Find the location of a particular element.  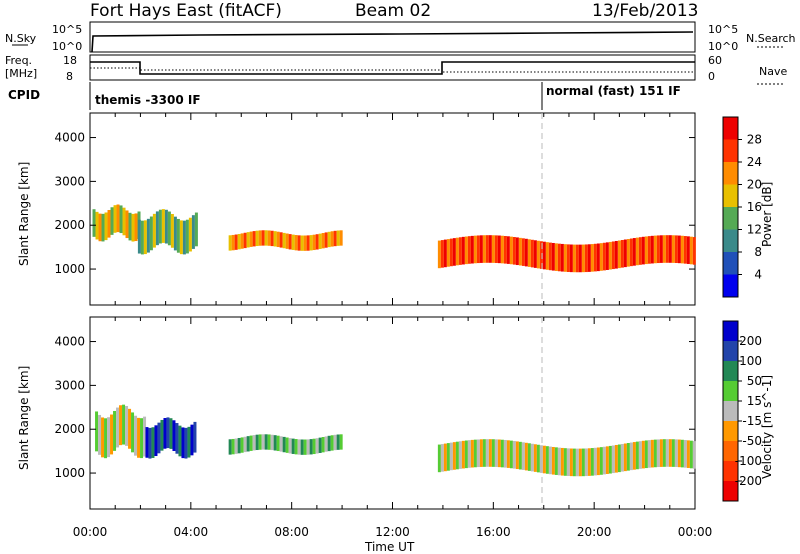

nsky-tick-bottom: 10^0 is located at coordinates (67, 46).